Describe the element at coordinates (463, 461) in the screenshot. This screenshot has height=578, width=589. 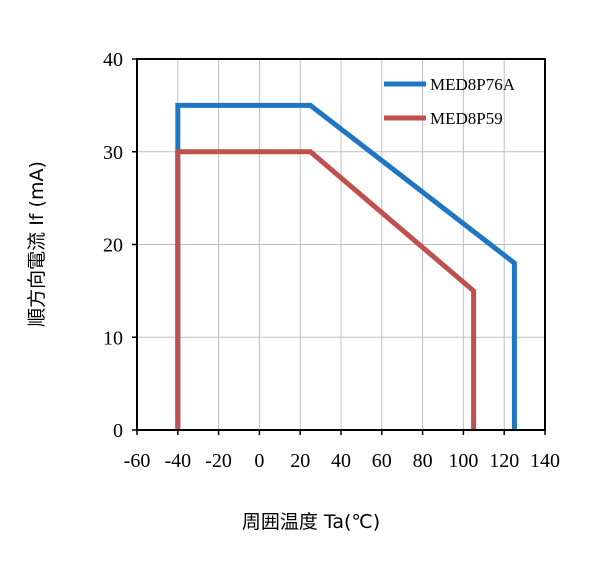
I see `x-tick-label: 100` at that location.